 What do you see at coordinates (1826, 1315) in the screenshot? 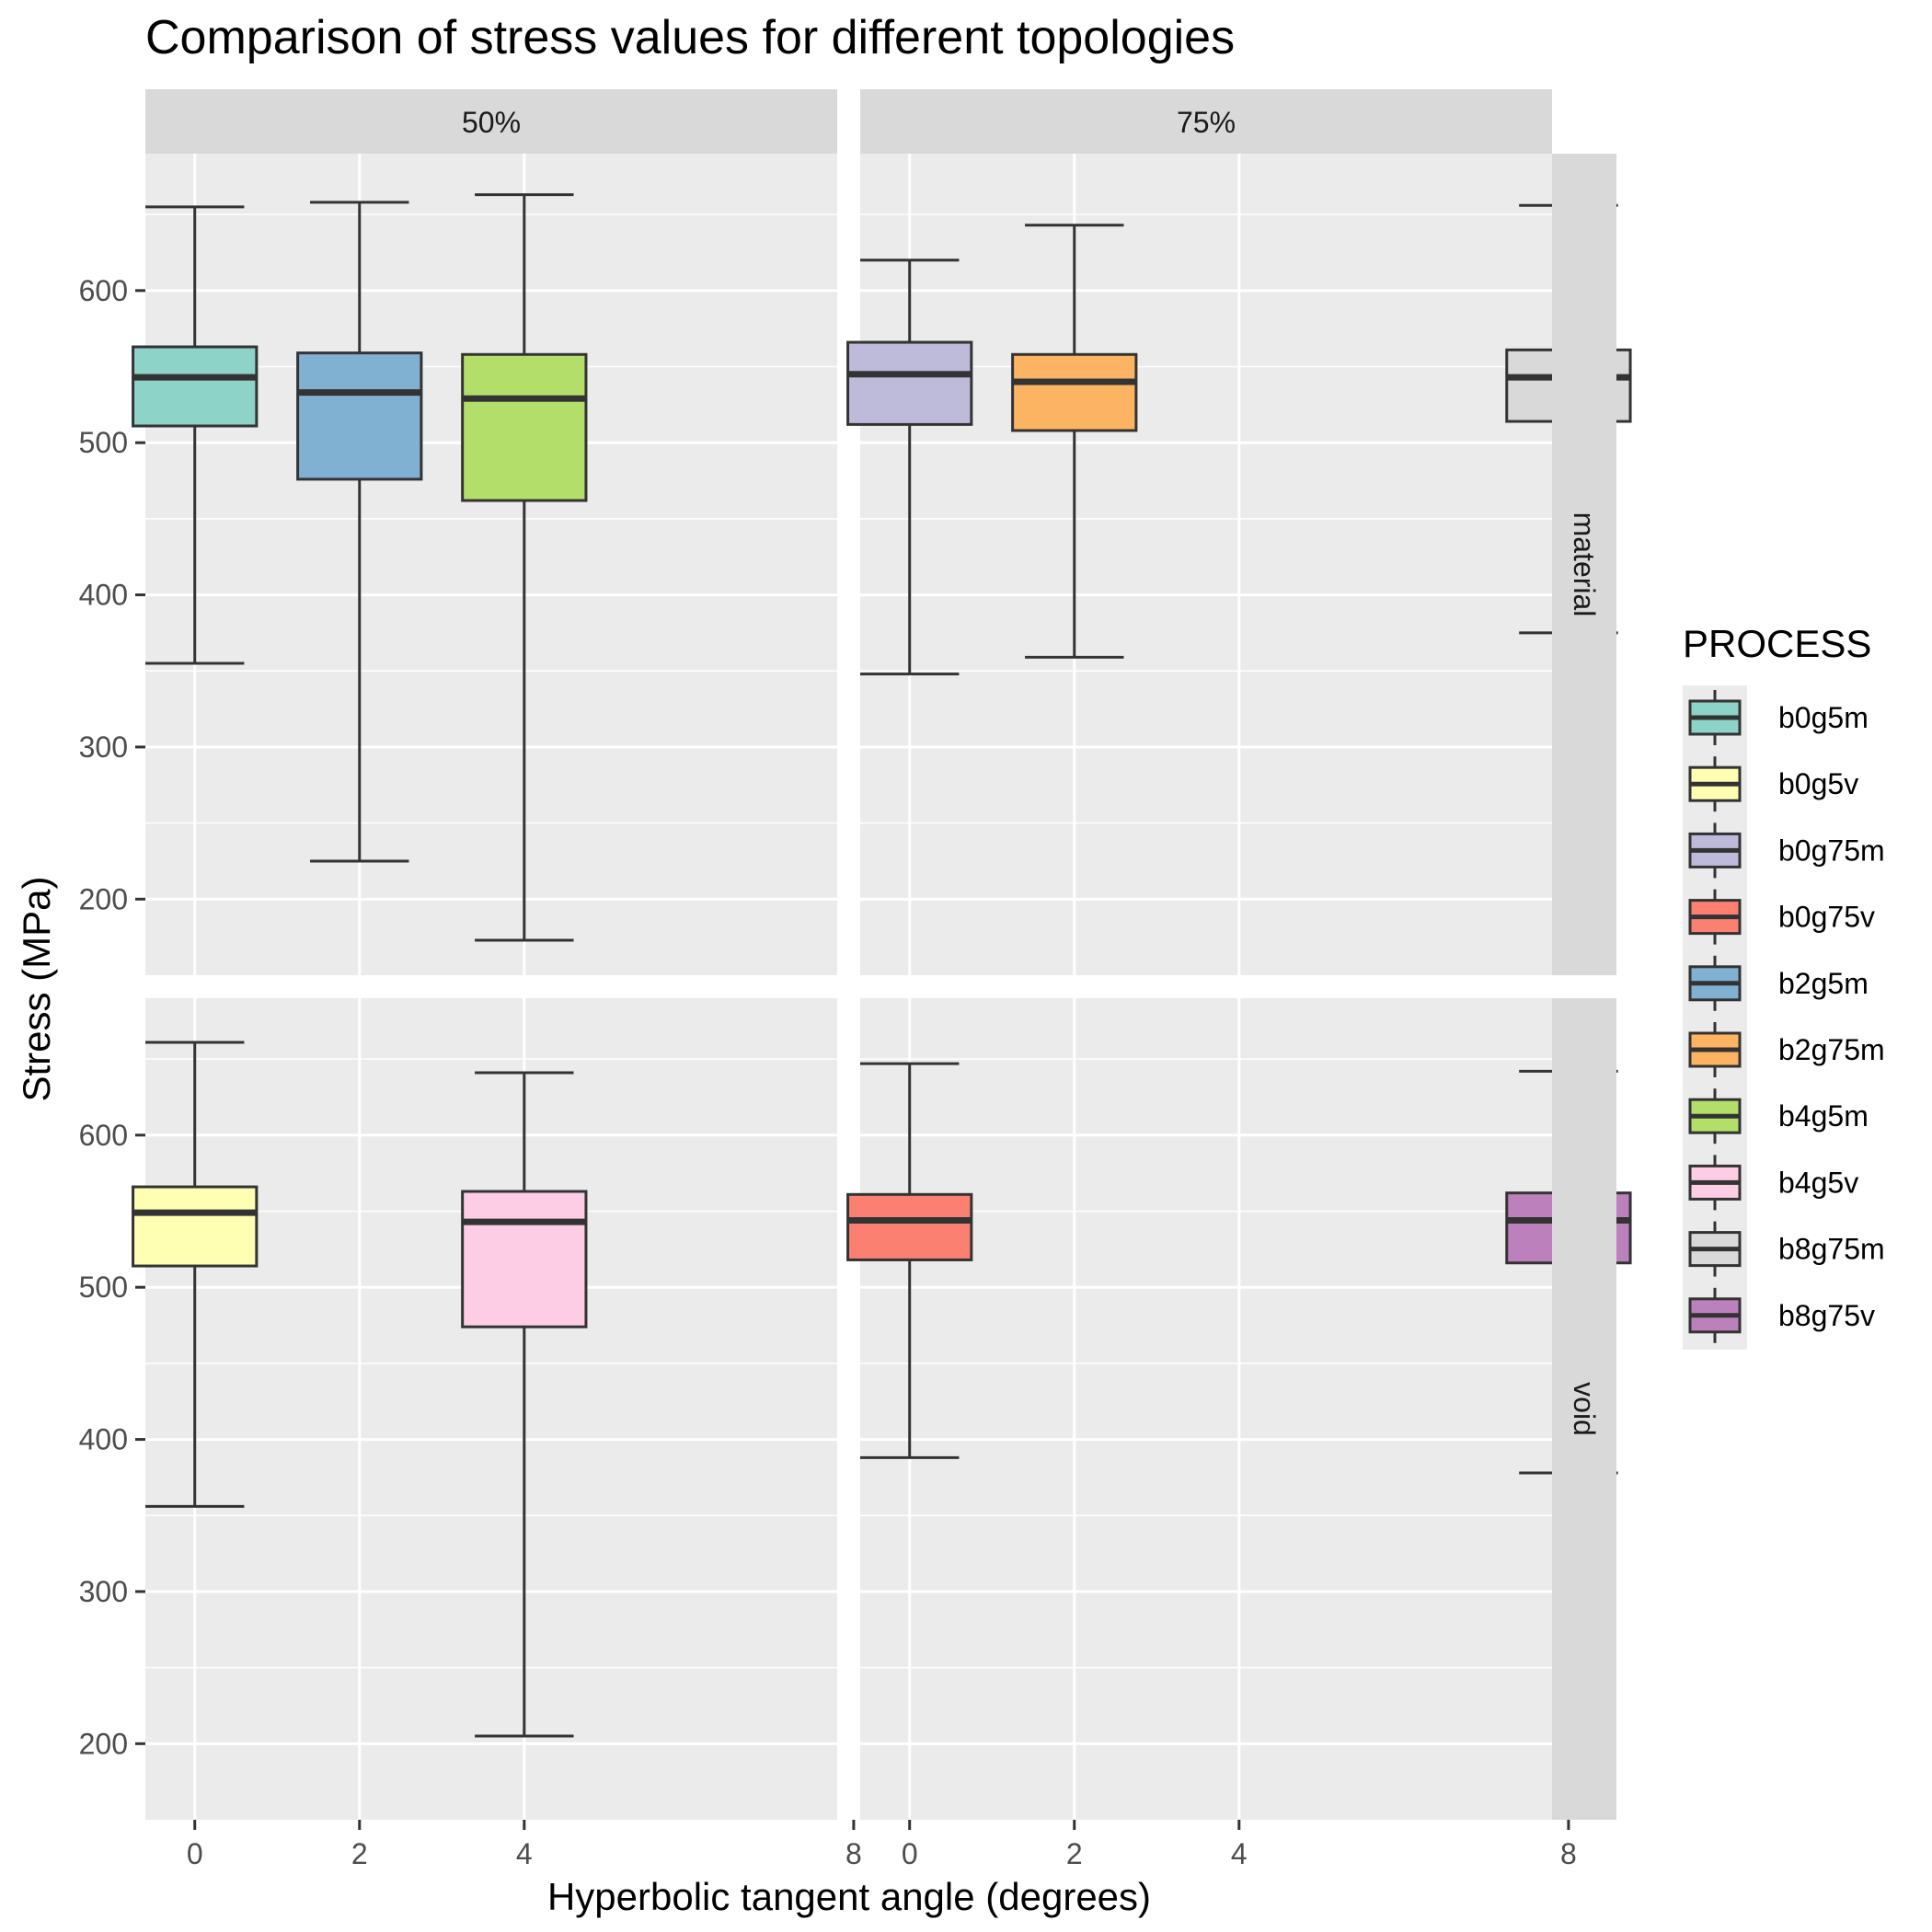
I see `legend-label: b8g75v` at bounding box center [1826, 1315].